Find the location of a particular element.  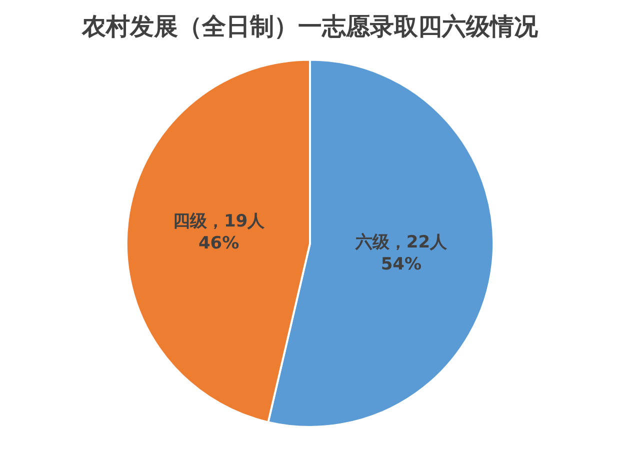

chart-title: 农村发展（全日制）一志愿录取四六级情况 is located at coordinates (310, 26).